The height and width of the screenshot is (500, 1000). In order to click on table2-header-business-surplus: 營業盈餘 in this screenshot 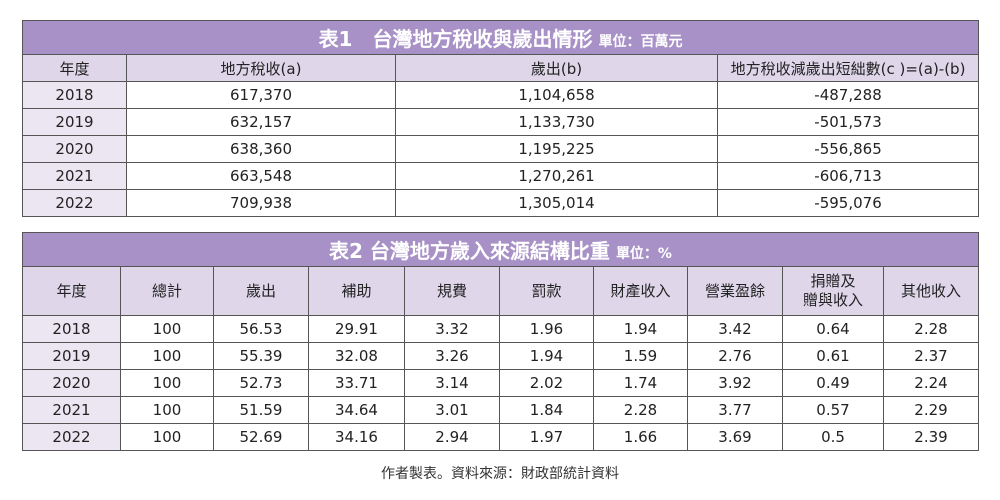, I will do `click(735, 291)`.